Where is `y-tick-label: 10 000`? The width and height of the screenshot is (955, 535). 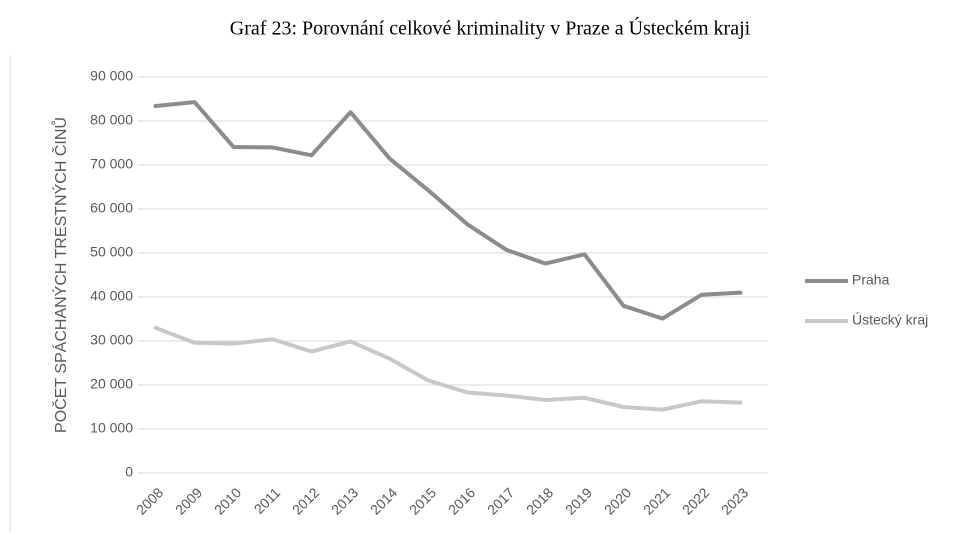 y-tick-label: 10 000 is located at coordinates (111, 428).